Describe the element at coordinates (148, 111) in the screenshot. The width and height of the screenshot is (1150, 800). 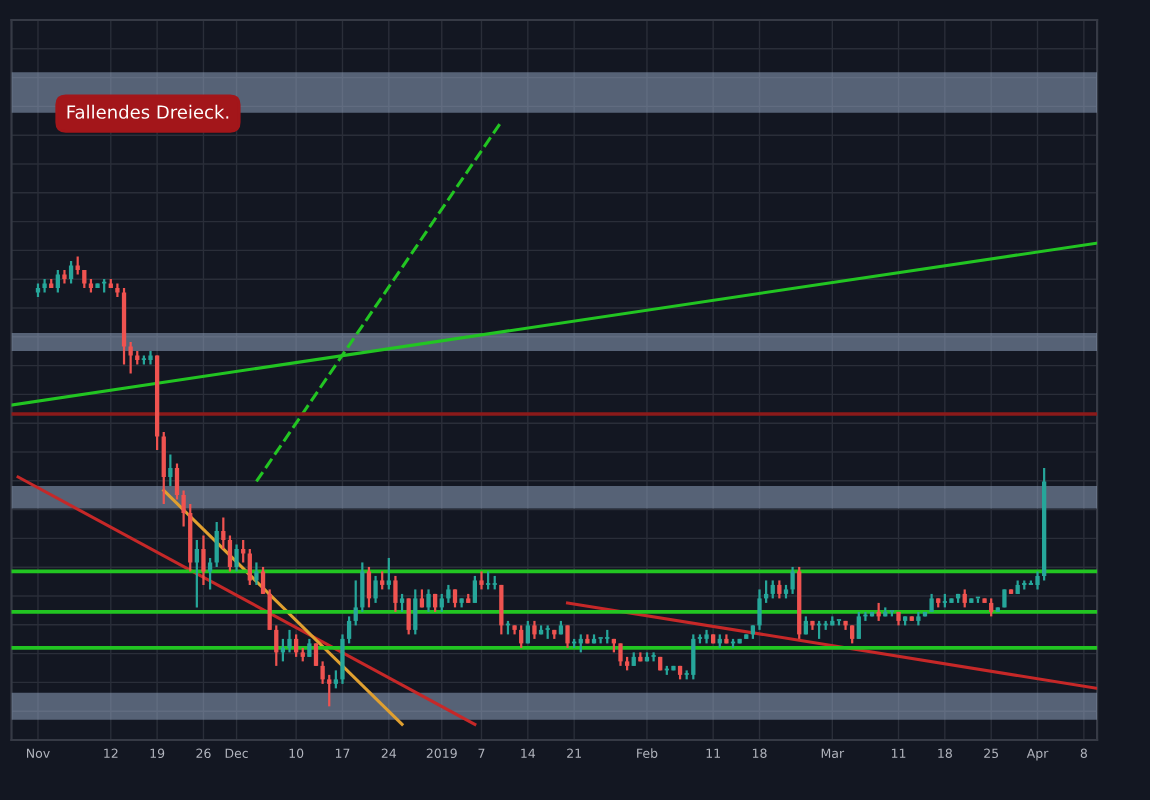
I see `text: Fallendes Dreieck.` at that location.